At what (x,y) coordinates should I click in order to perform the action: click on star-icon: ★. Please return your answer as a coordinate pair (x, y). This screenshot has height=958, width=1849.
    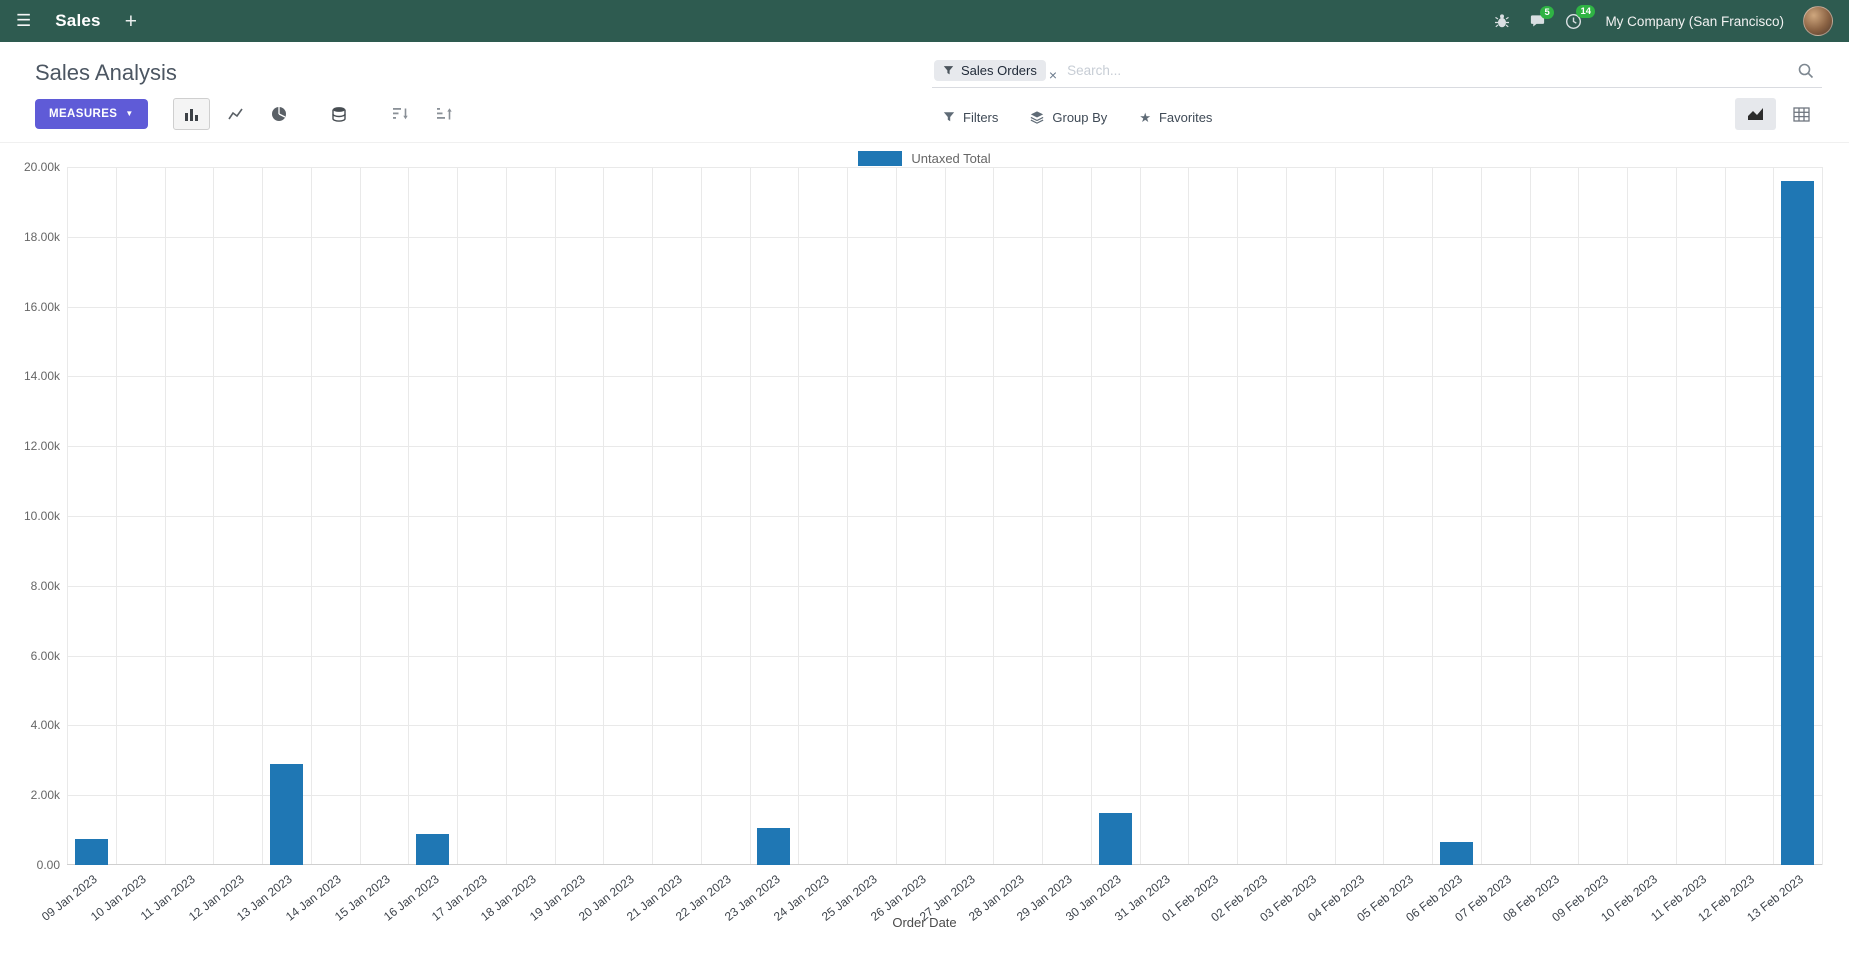
    Looking at the image, I should click on (1145, 117).